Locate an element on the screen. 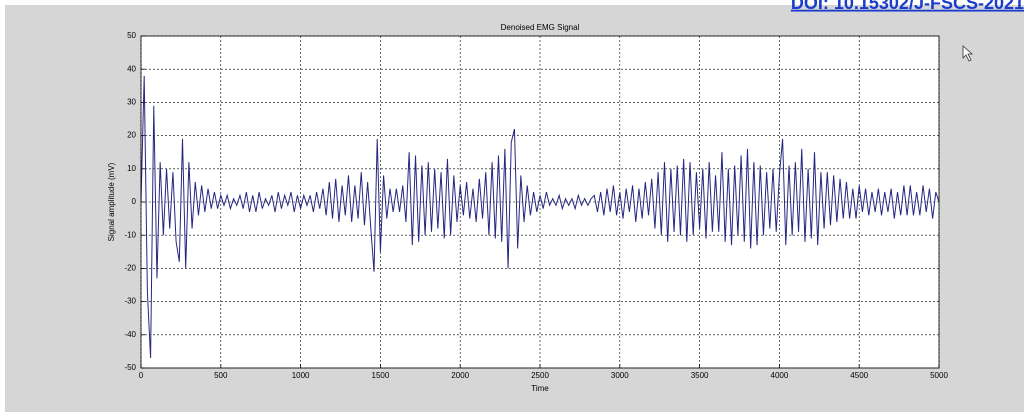  y-axis-label: Signal amplitude (mV) is located at coordinates (111, 201).